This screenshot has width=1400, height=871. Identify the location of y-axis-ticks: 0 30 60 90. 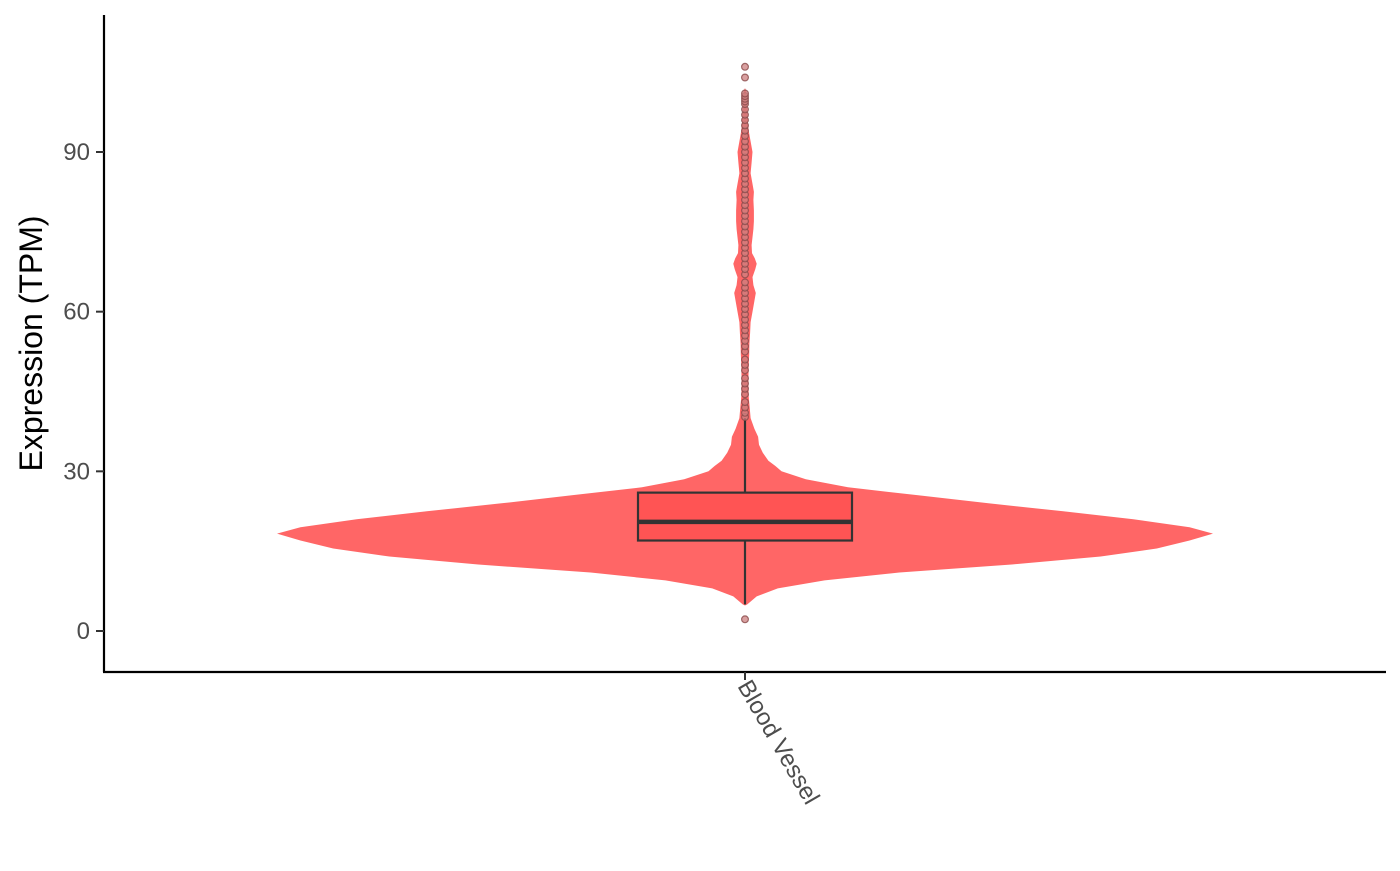
(83, 392).